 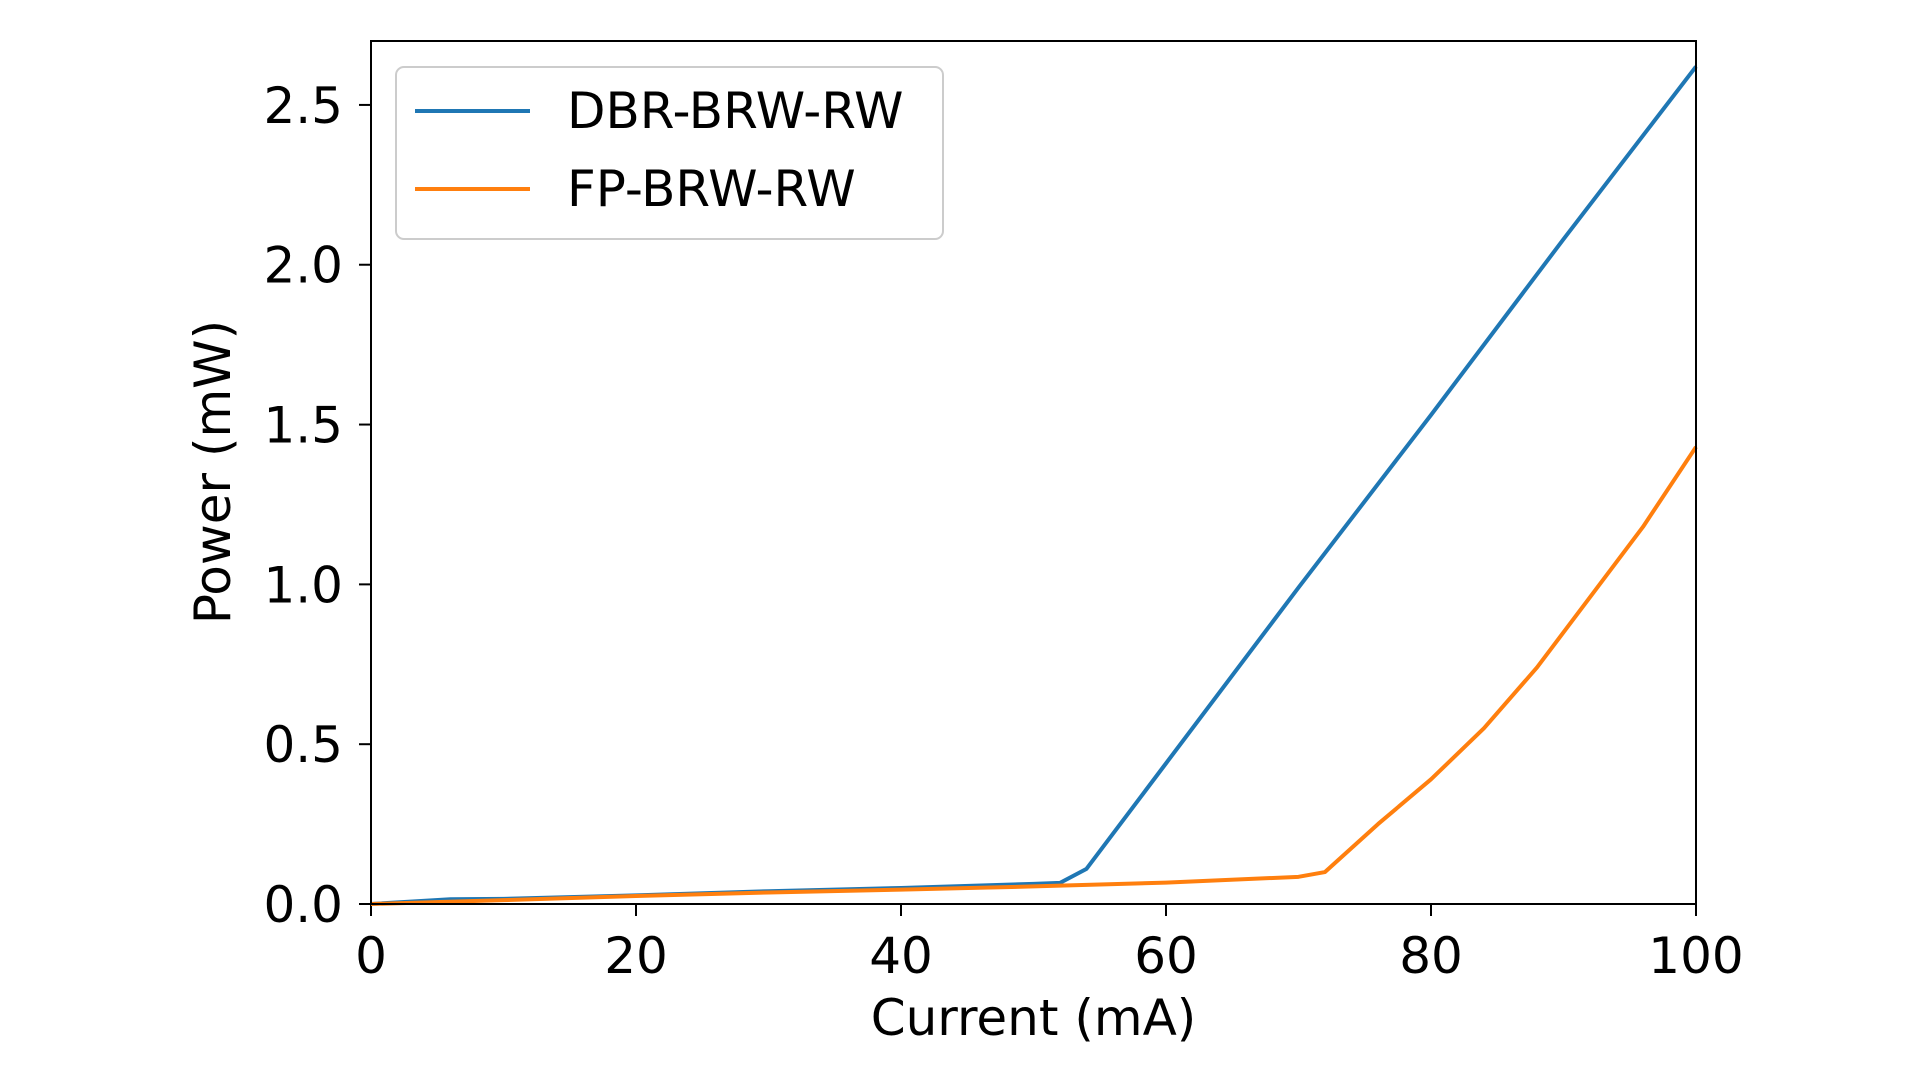 What do you see at coordinates (303, 745) in the screenshot?
I see `y-tick-label: 0.5` at bounding box center [303, 745].